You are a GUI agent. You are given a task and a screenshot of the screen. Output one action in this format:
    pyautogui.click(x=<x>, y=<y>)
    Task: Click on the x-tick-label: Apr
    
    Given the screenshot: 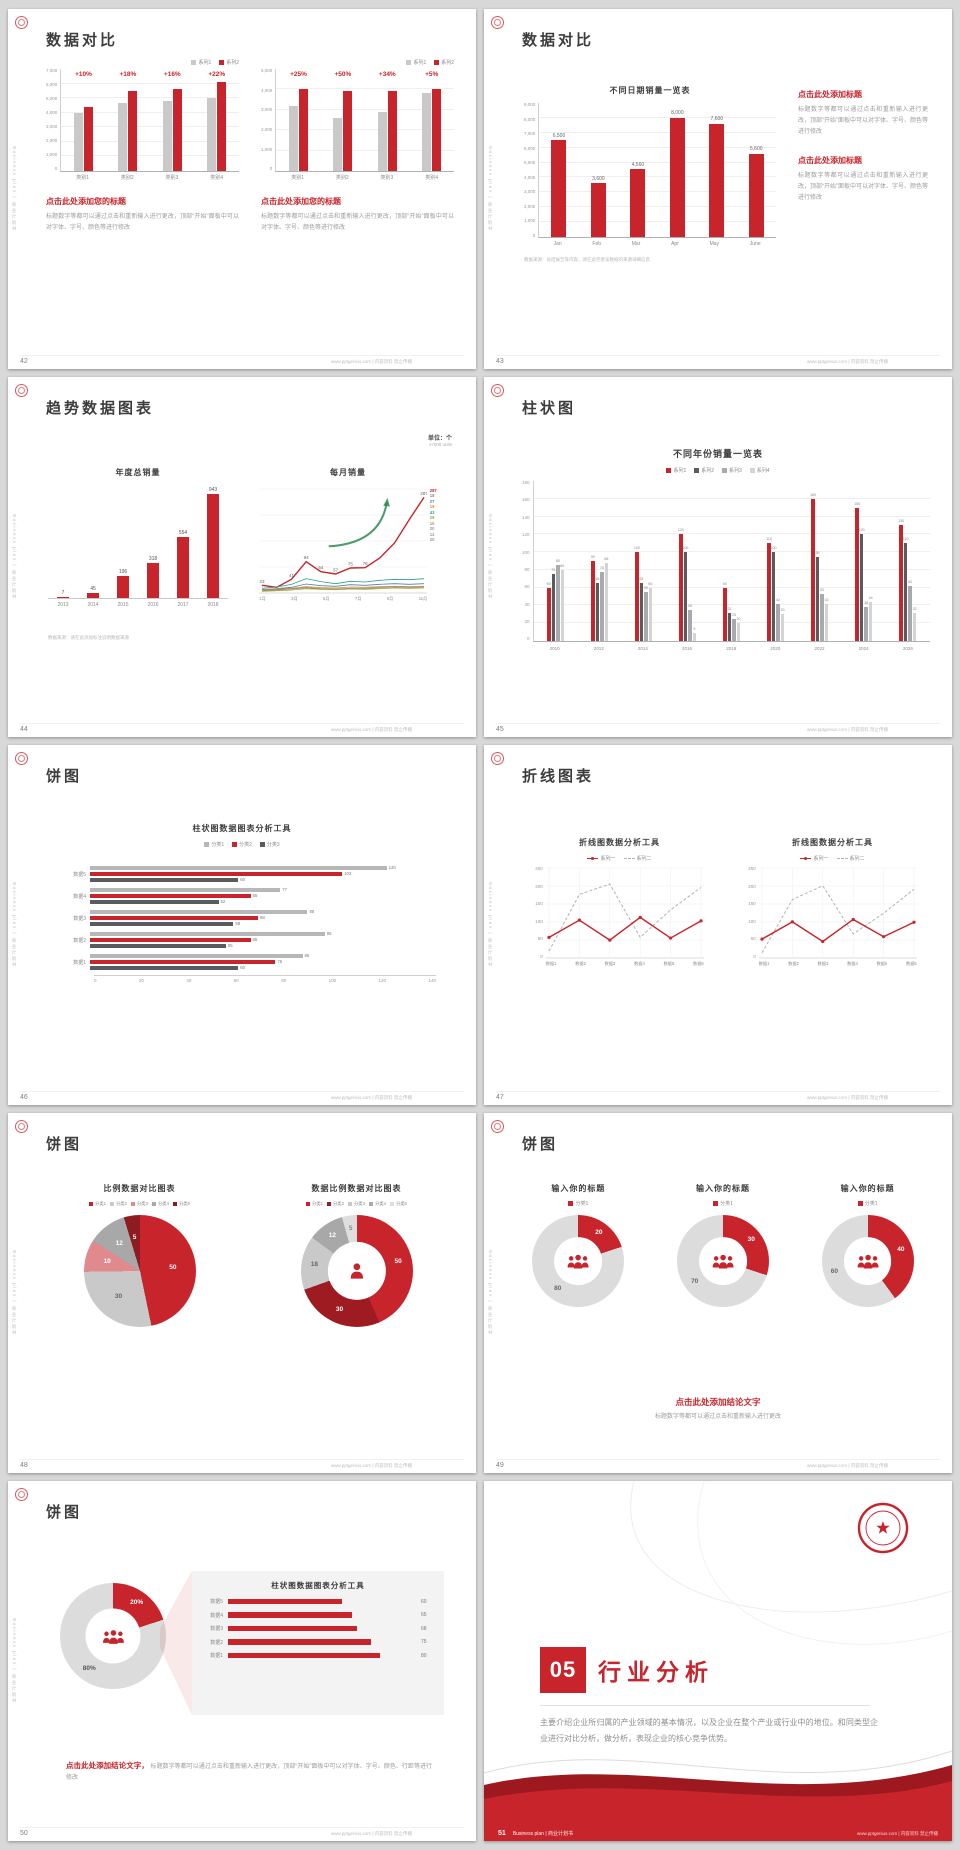 What is the action you would take?
    pyautogui.click(x=675, y=244)
    